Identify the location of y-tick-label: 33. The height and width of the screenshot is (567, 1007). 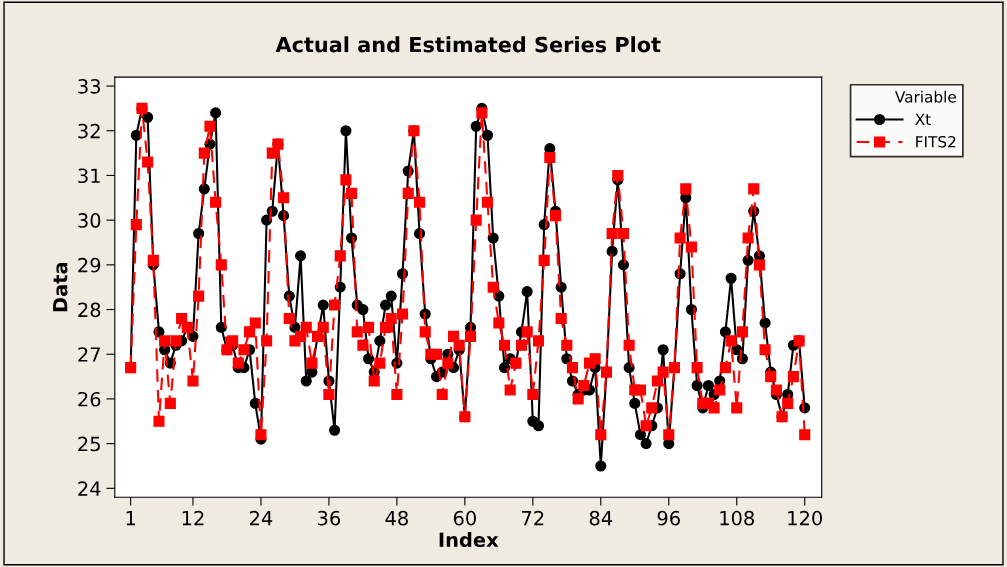
(89, 86).